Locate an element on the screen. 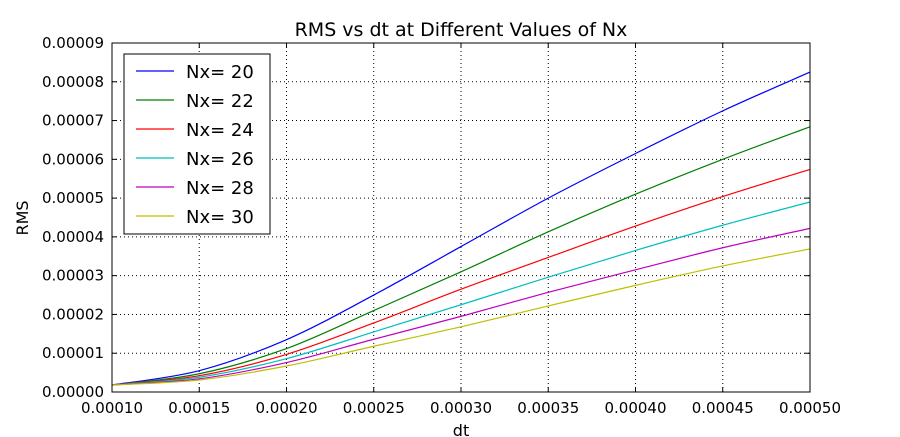 The height and width of the screenshot is (437, 900). x-tick-label: 0.00015 is located at coordinates (199, 408).